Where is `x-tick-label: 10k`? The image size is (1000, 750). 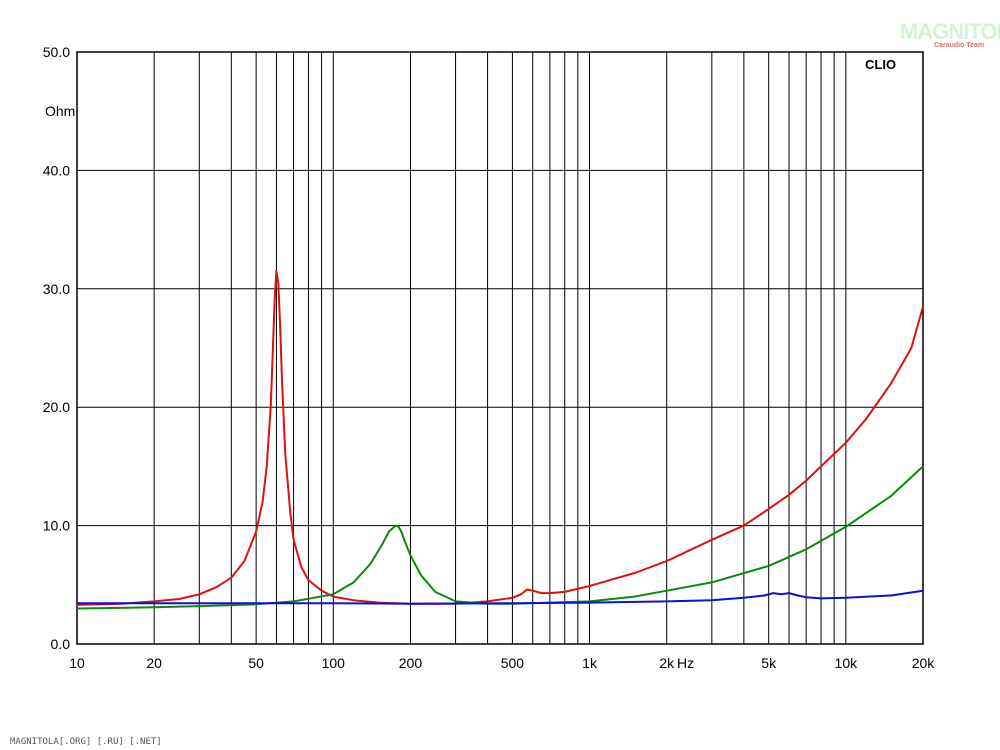
x-tick-label: 10k is located at coordinates (847, 663).